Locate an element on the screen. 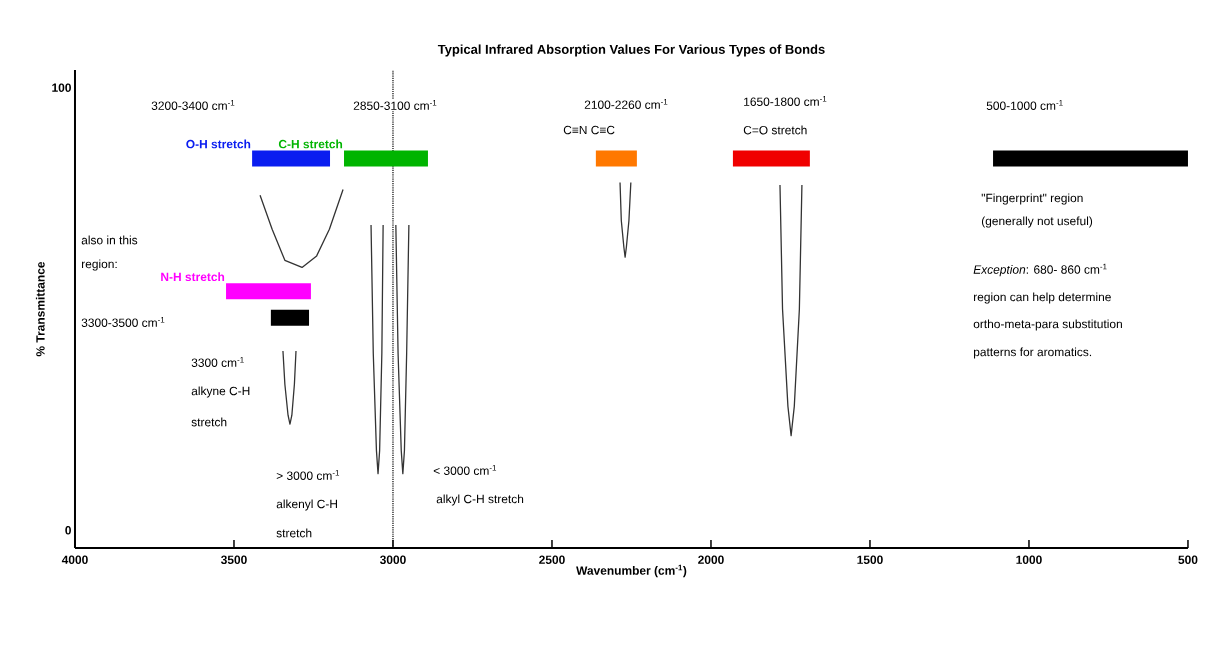 The image size is (1205, 647). annotation: alkyl C-H stretch is located at coordinates (480, 500).